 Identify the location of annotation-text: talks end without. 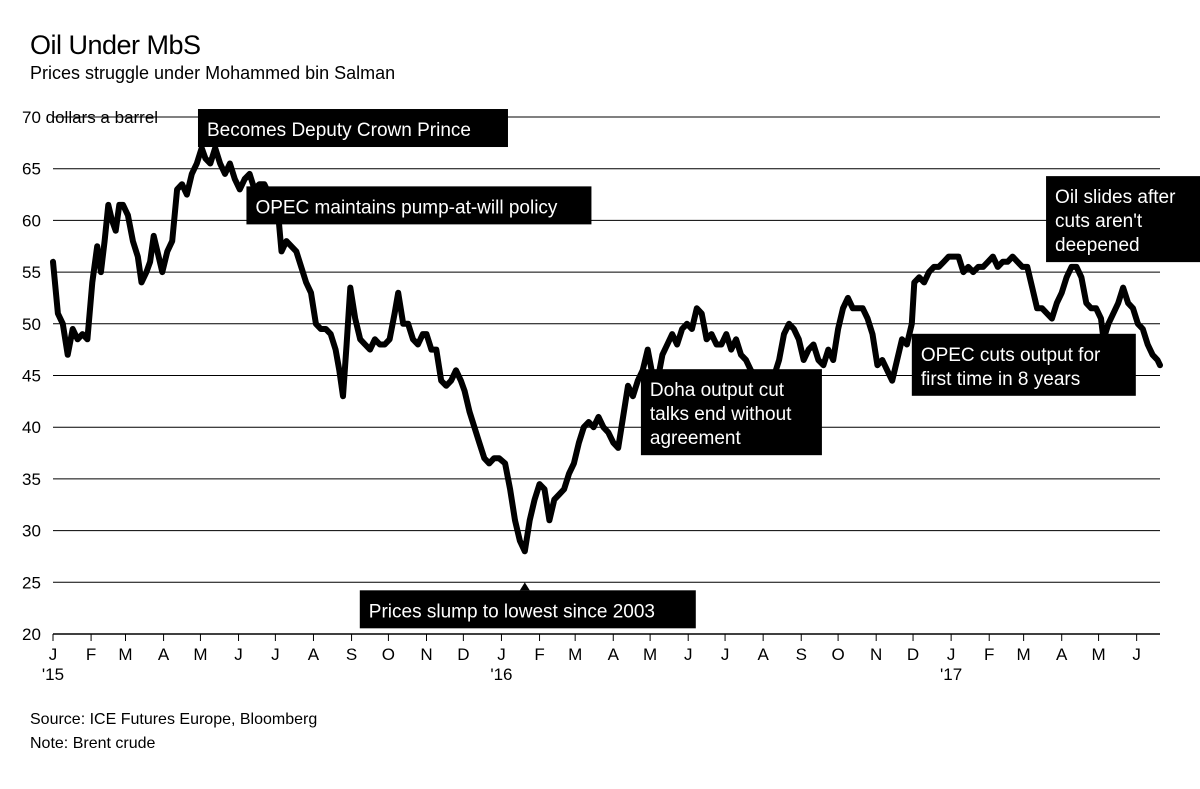
(721, 414).